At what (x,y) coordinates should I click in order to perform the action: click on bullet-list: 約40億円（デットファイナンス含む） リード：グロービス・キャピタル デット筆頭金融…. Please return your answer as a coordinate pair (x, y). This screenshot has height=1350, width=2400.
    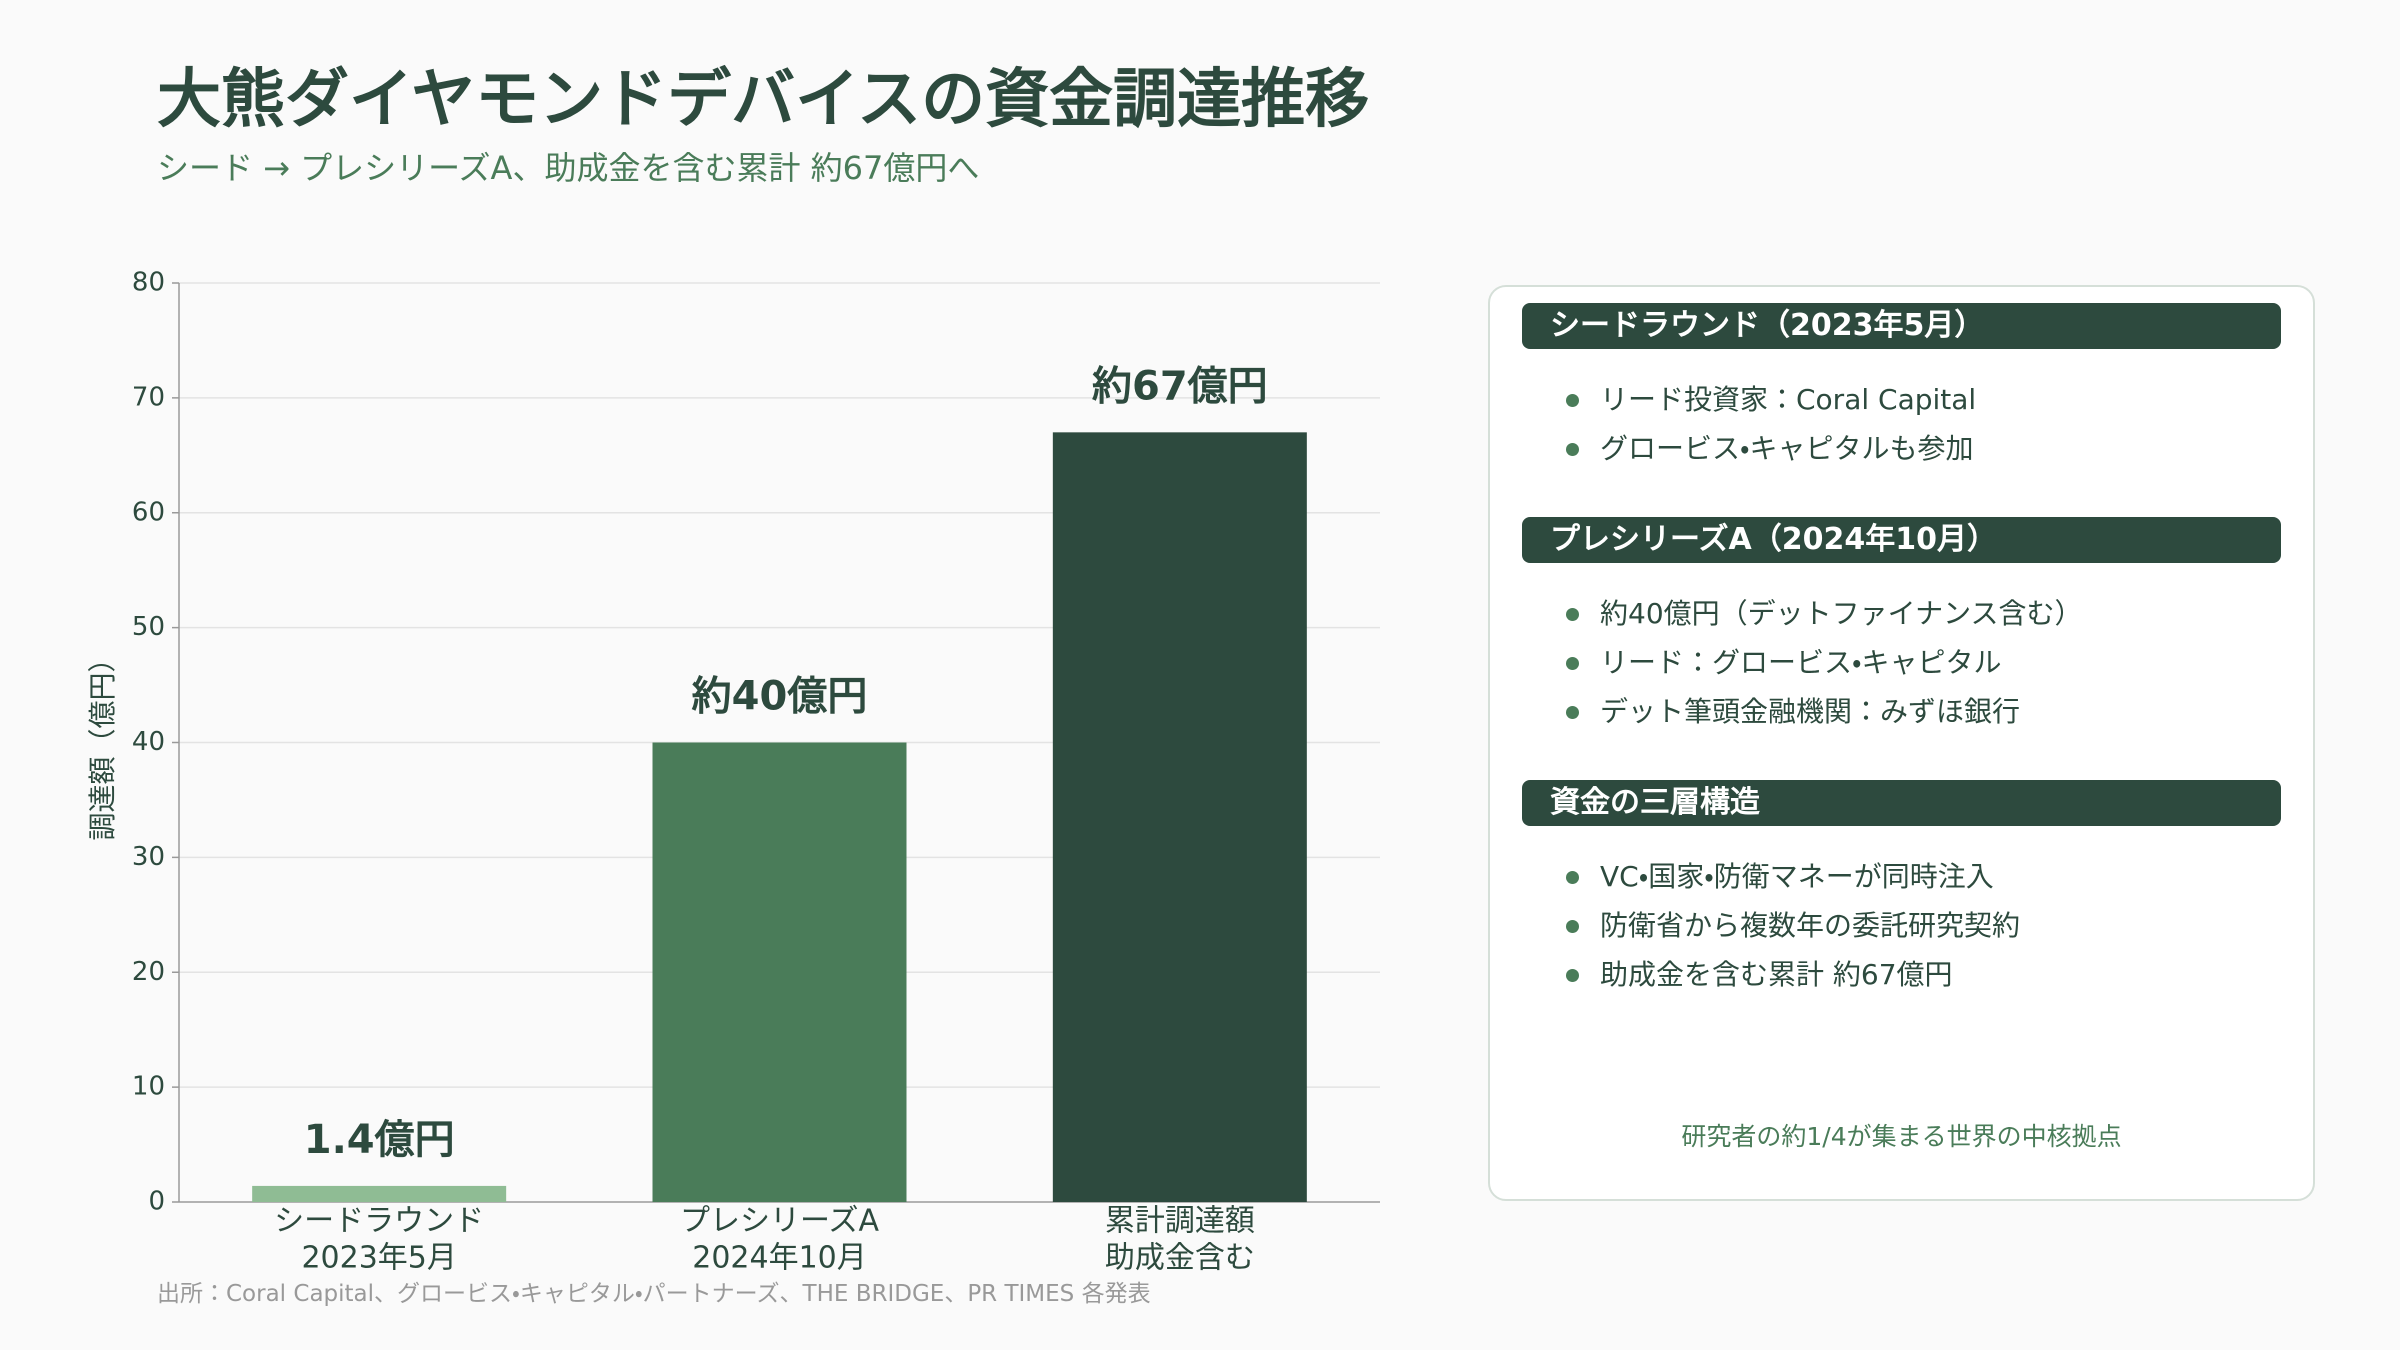
    Looking at the image, I should click on (1901, 662).